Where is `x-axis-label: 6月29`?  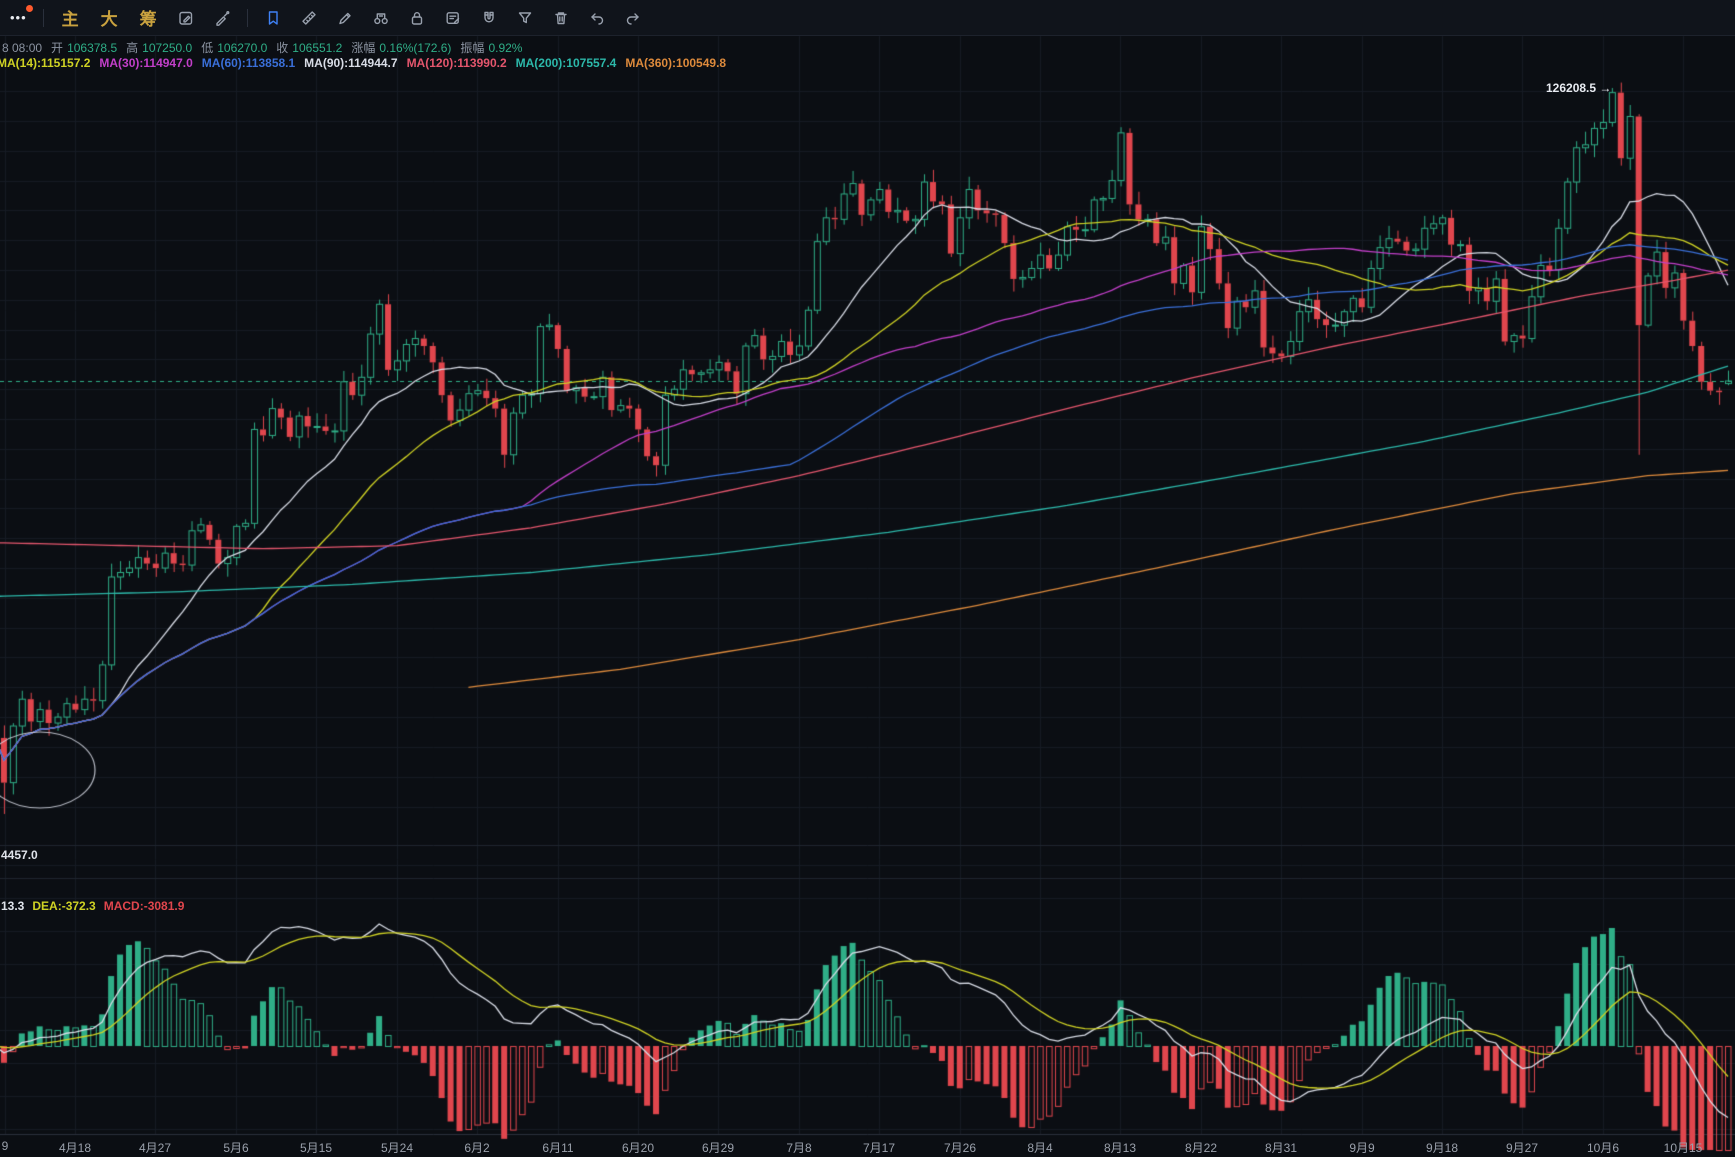 x-axis-label: 6月29 is located at coordinates (718, 1148).